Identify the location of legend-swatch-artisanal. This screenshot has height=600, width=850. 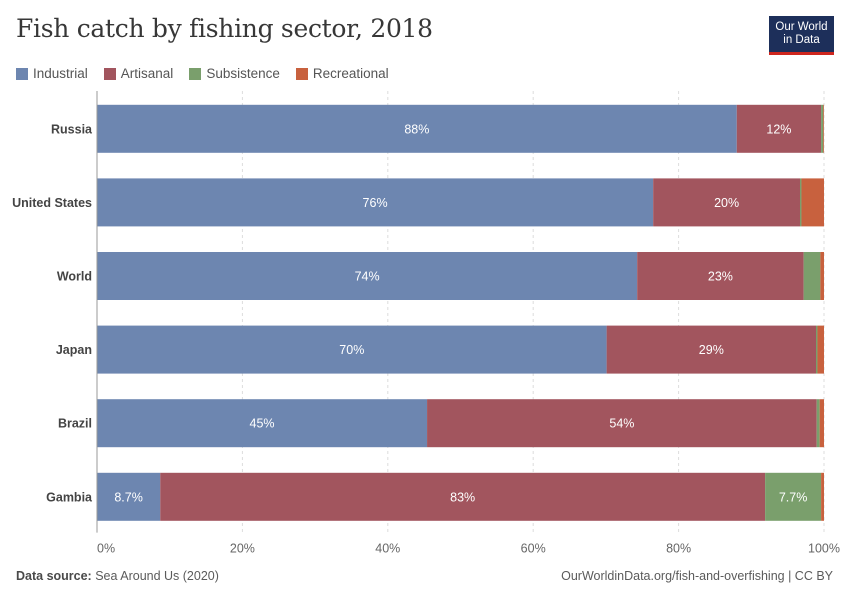
(109, 73).